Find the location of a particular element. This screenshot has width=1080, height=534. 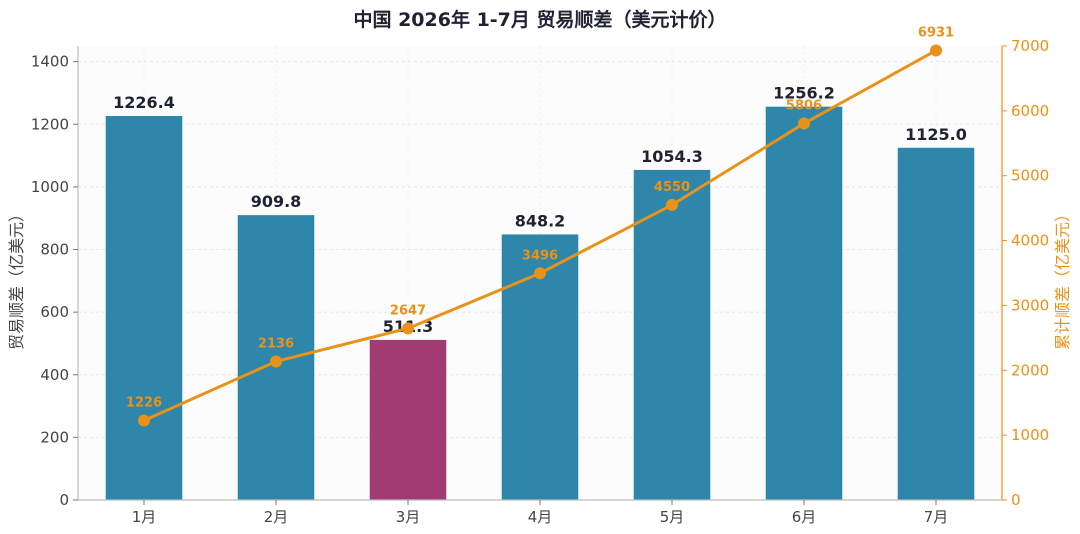

right-tick-label: 1000 is located at coordinates (1030, 435).